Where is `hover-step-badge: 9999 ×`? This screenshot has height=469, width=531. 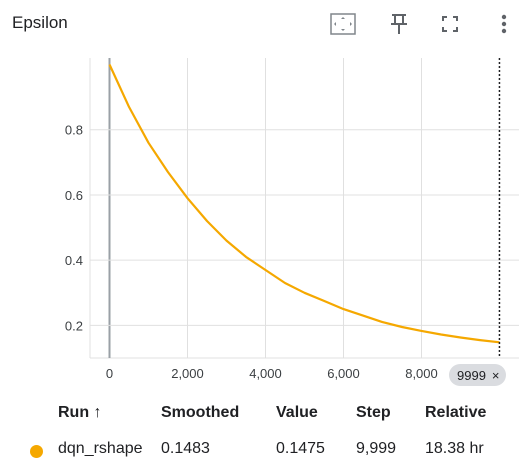
hover-step-badge: 9999 × is located at coordinates (477, 375).